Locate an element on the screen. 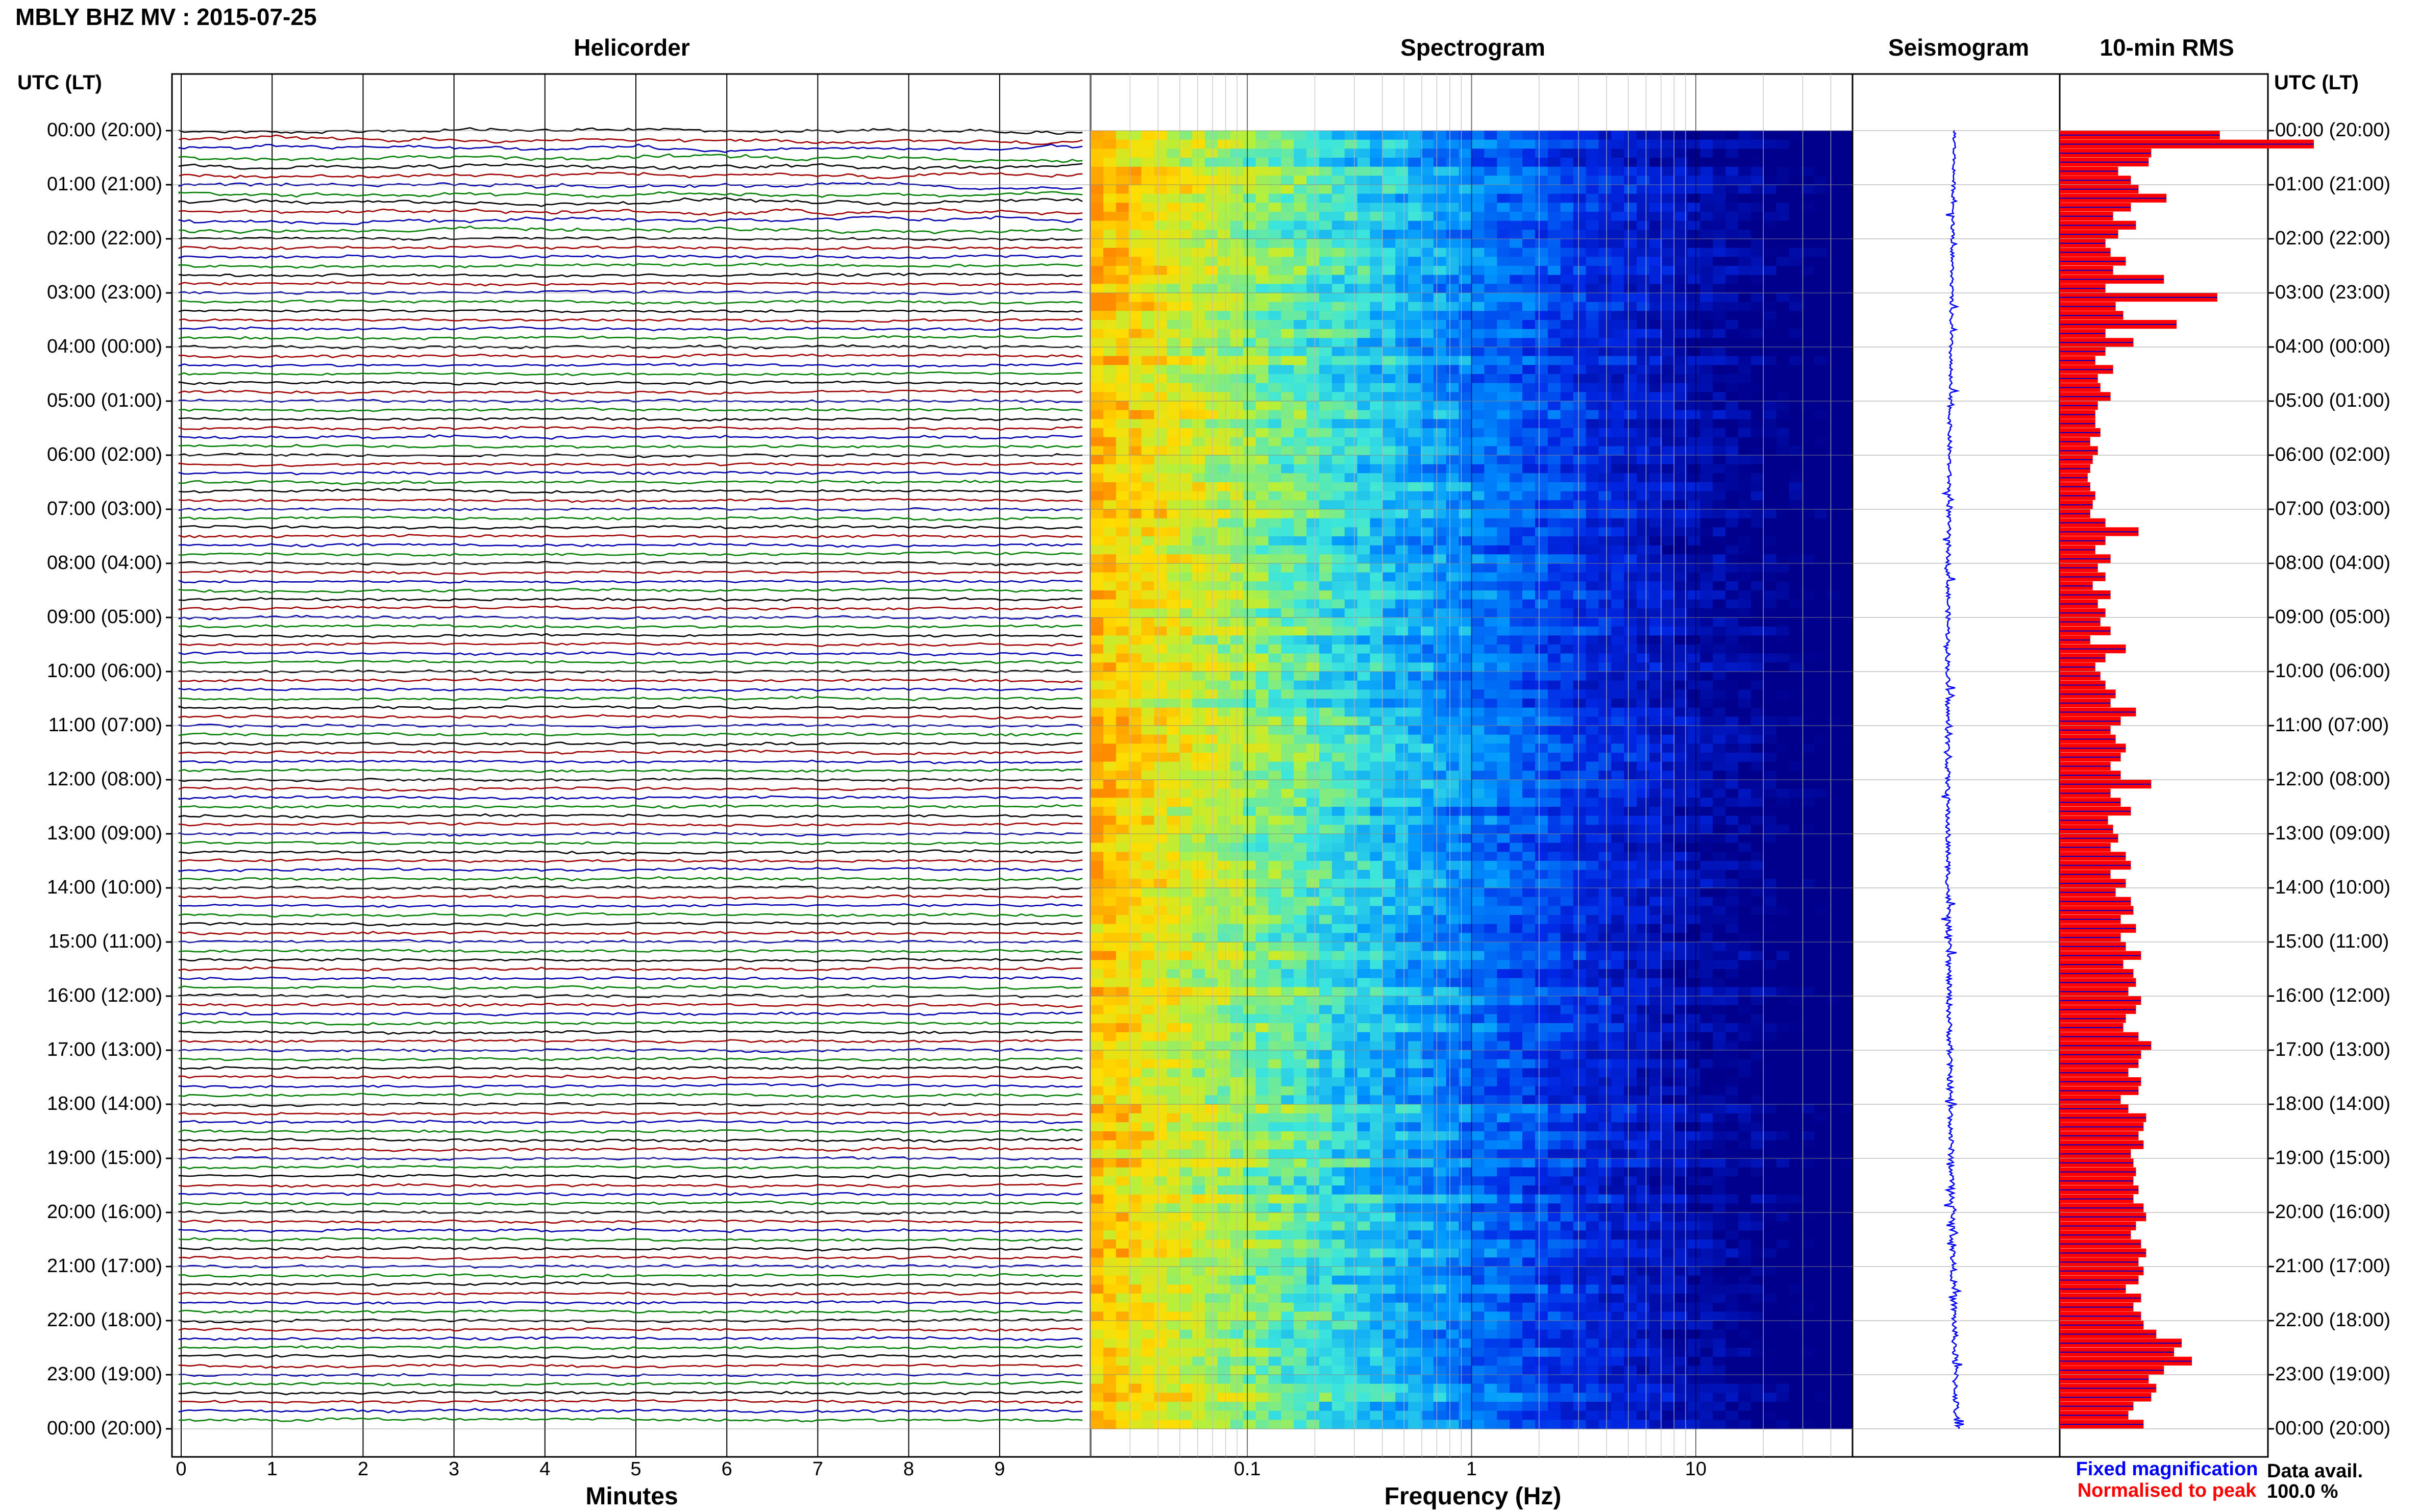  time-tick-label-right: 00:00 (20:00) is located at coordinates (2333, 130).